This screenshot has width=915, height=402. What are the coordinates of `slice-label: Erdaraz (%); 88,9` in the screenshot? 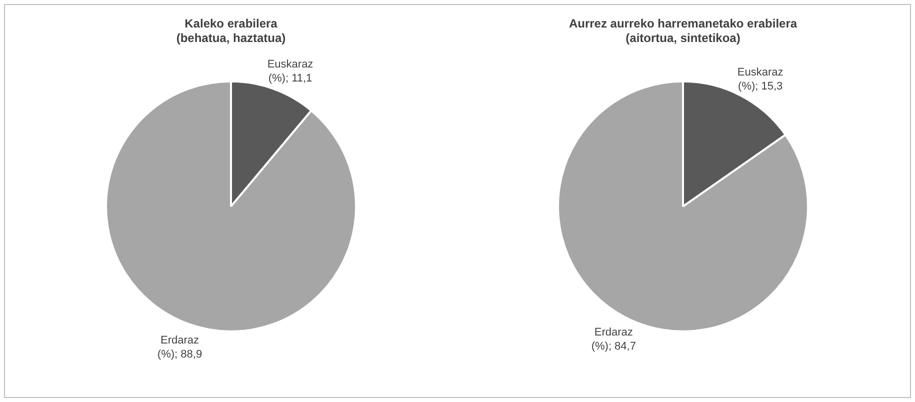 It's located at (179, 347).